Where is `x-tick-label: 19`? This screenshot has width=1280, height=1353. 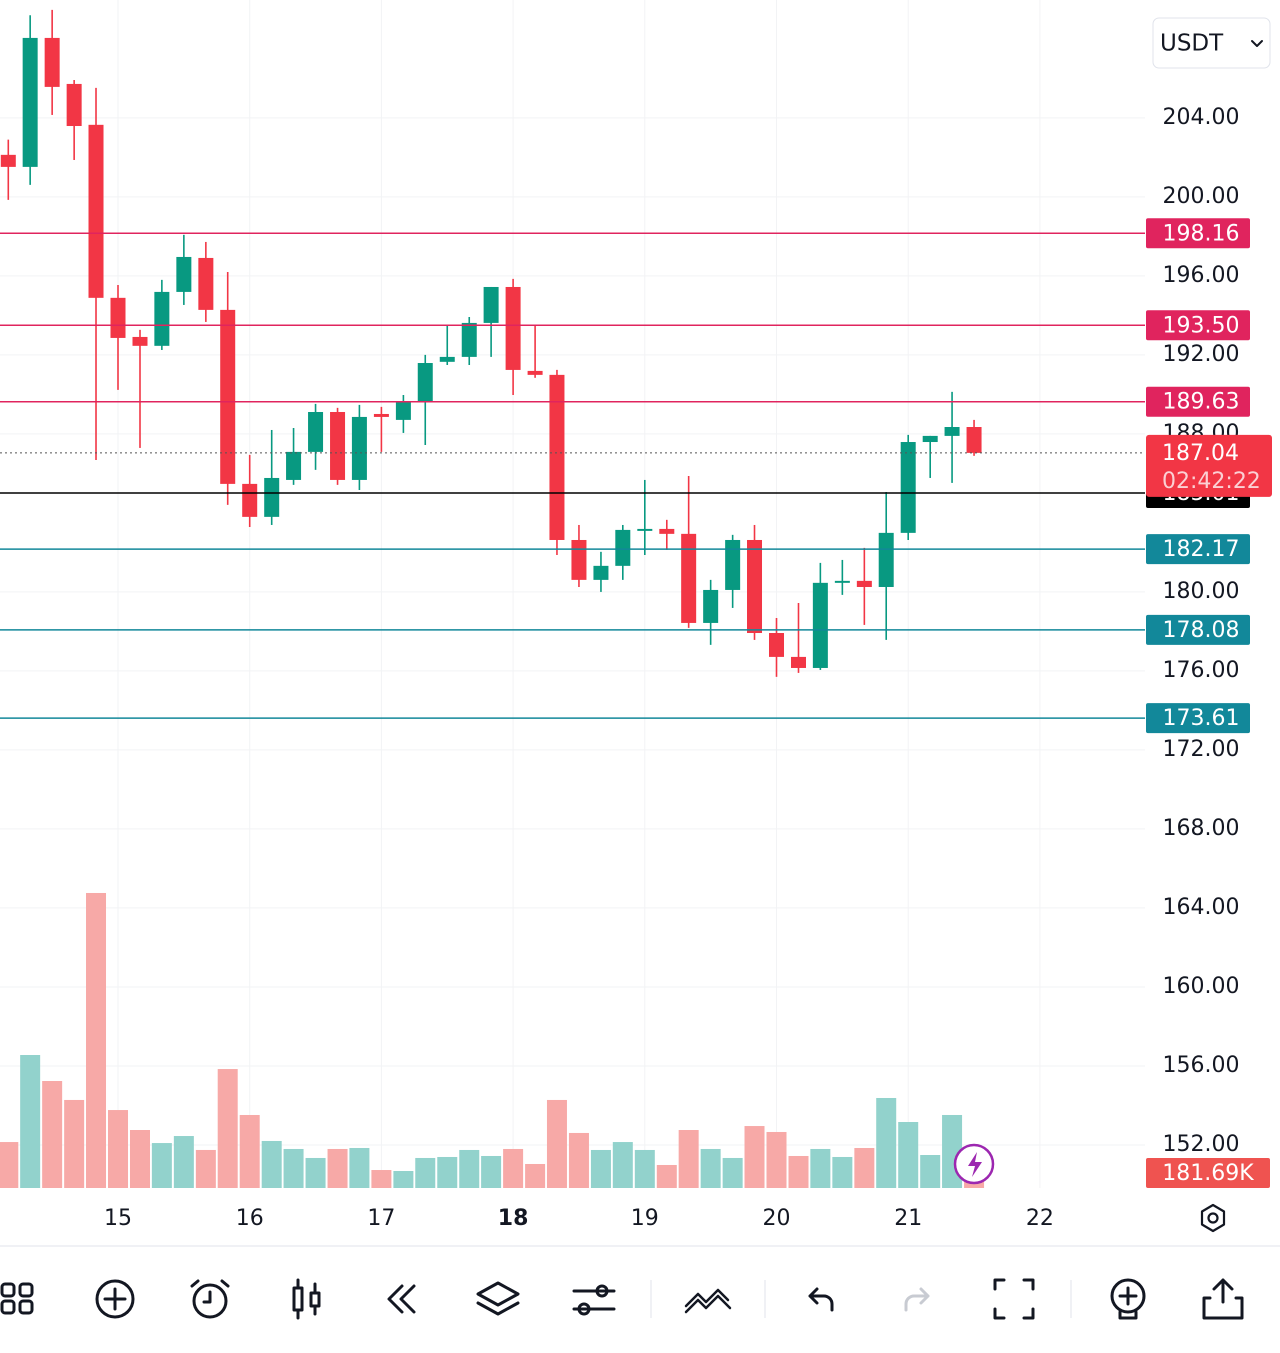 x-tick-label: 19 is located at coordinates (645, 1218).